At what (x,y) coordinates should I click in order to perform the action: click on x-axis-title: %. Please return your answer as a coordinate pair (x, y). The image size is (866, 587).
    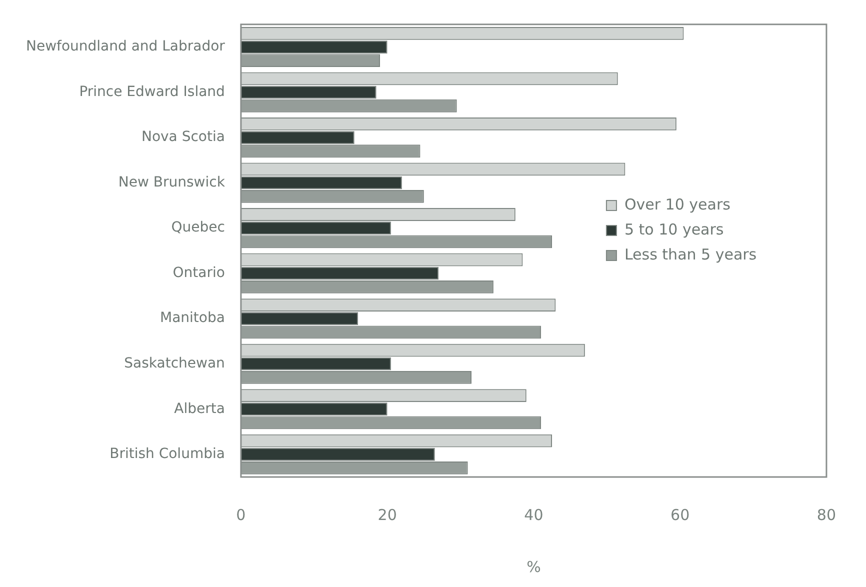
    Looking at the image, I should click on (533, 567).